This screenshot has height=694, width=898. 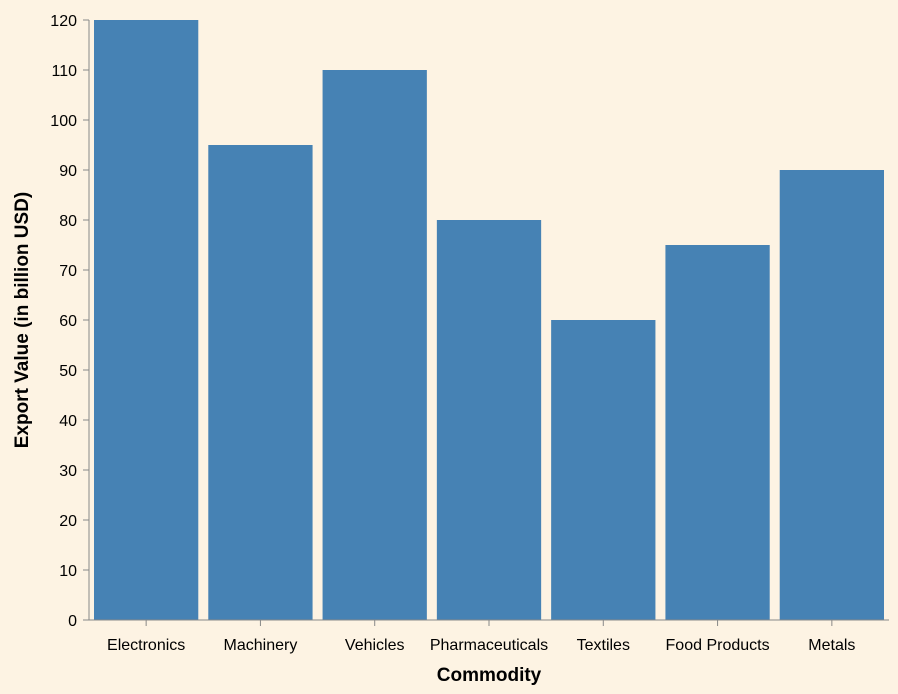 What do you see at coordinates (374, 345) in the screenshot?
I see `bar-vehicles` at bounding box center [374, 345].